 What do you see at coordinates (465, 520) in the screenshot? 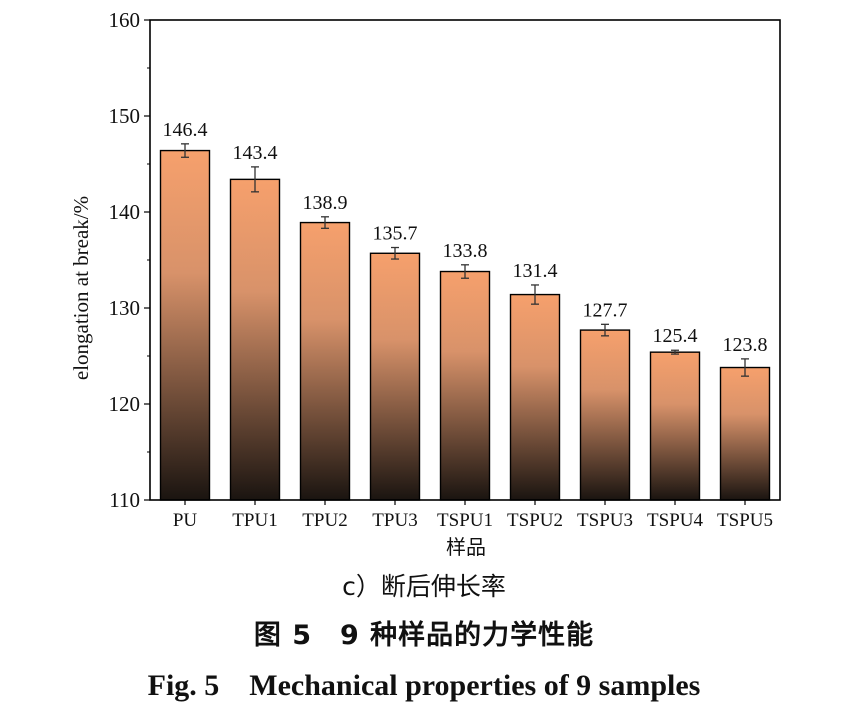
I see `x-tick-label-tspu1: TSPU1` at bounding box center [465, 520].